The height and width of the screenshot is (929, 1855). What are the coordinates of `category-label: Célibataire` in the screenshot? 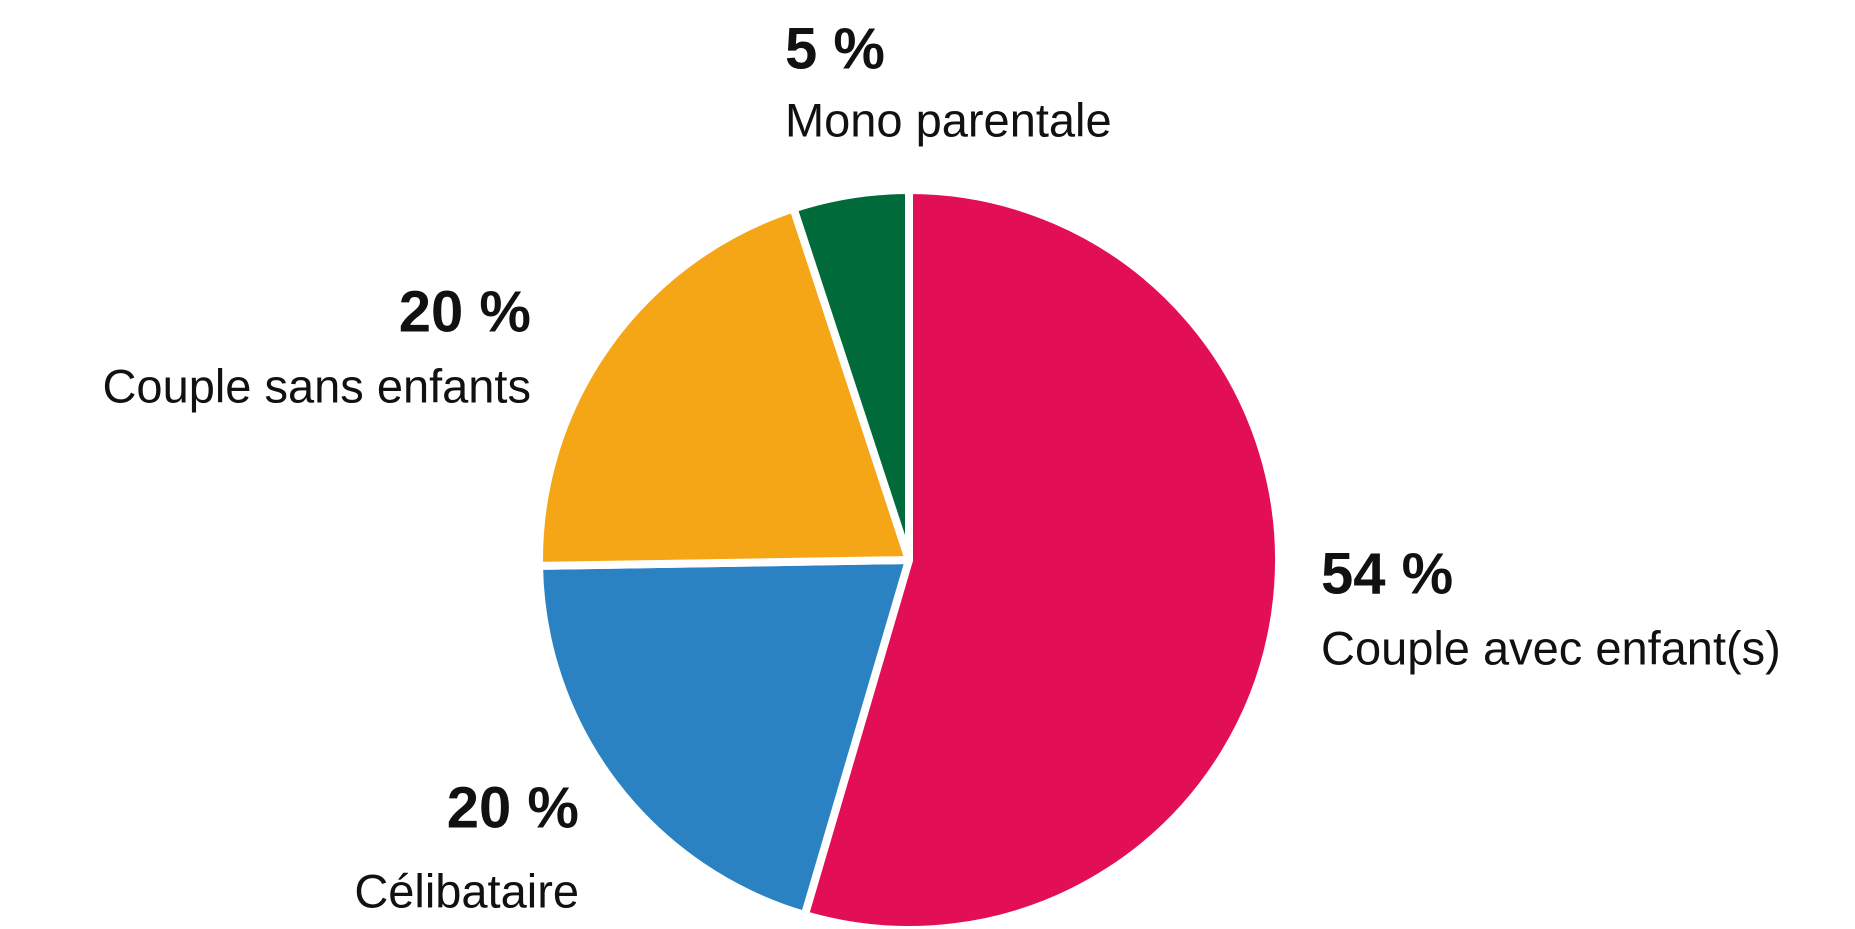 It's located at (466, 890).